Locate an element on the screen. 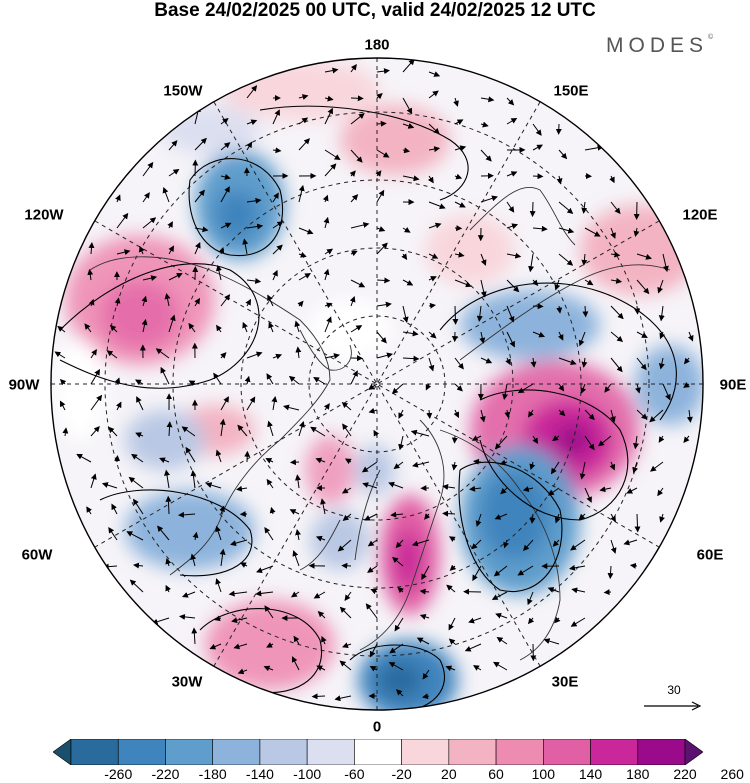  colorbar-tick-label: 220 is located at coordinates (685, 774).